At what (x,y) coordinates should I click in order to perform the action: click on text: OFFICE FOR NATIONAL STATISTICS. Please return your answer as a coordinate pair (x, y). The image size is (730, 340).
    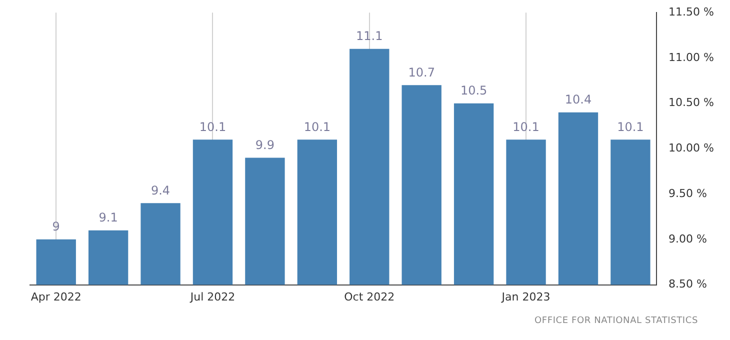
    Looking at the image, I should click on (616, 321).